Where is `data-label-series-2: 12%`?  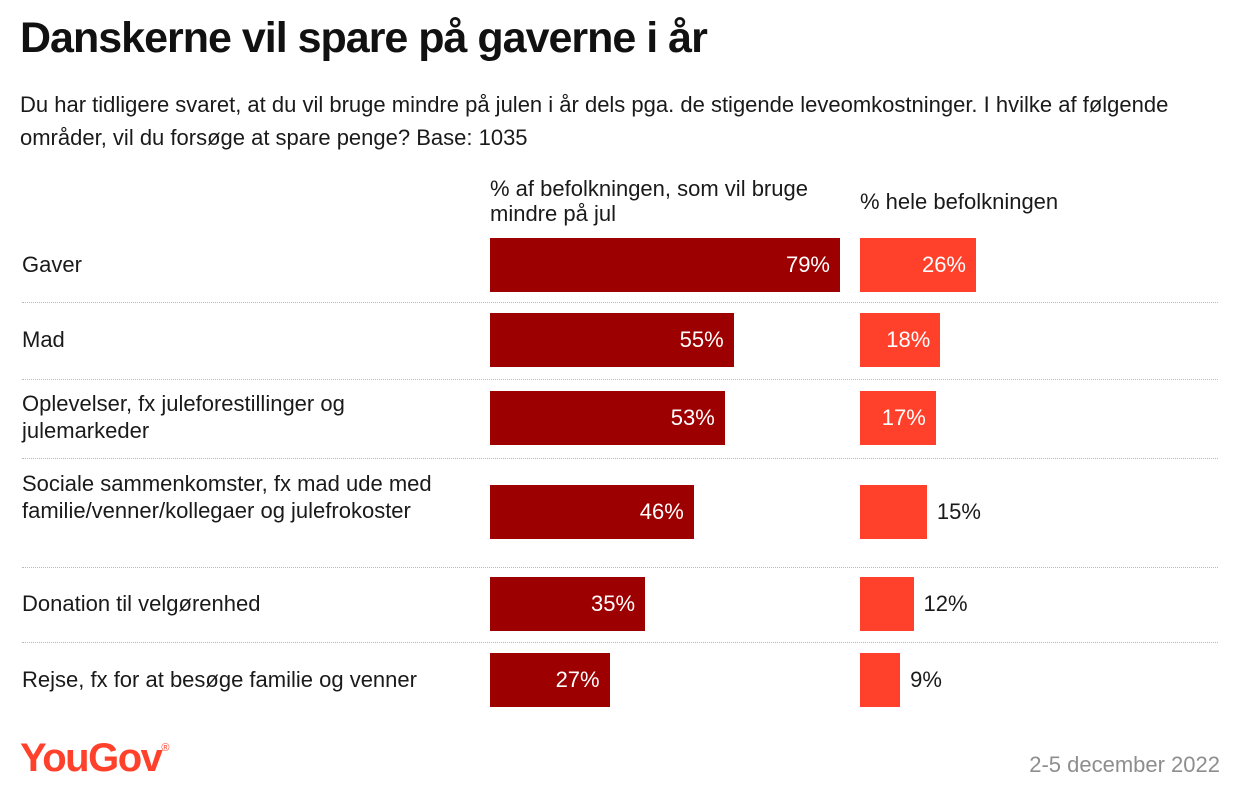 data-label-series-2: 12% is located at coordinates (945, 603).